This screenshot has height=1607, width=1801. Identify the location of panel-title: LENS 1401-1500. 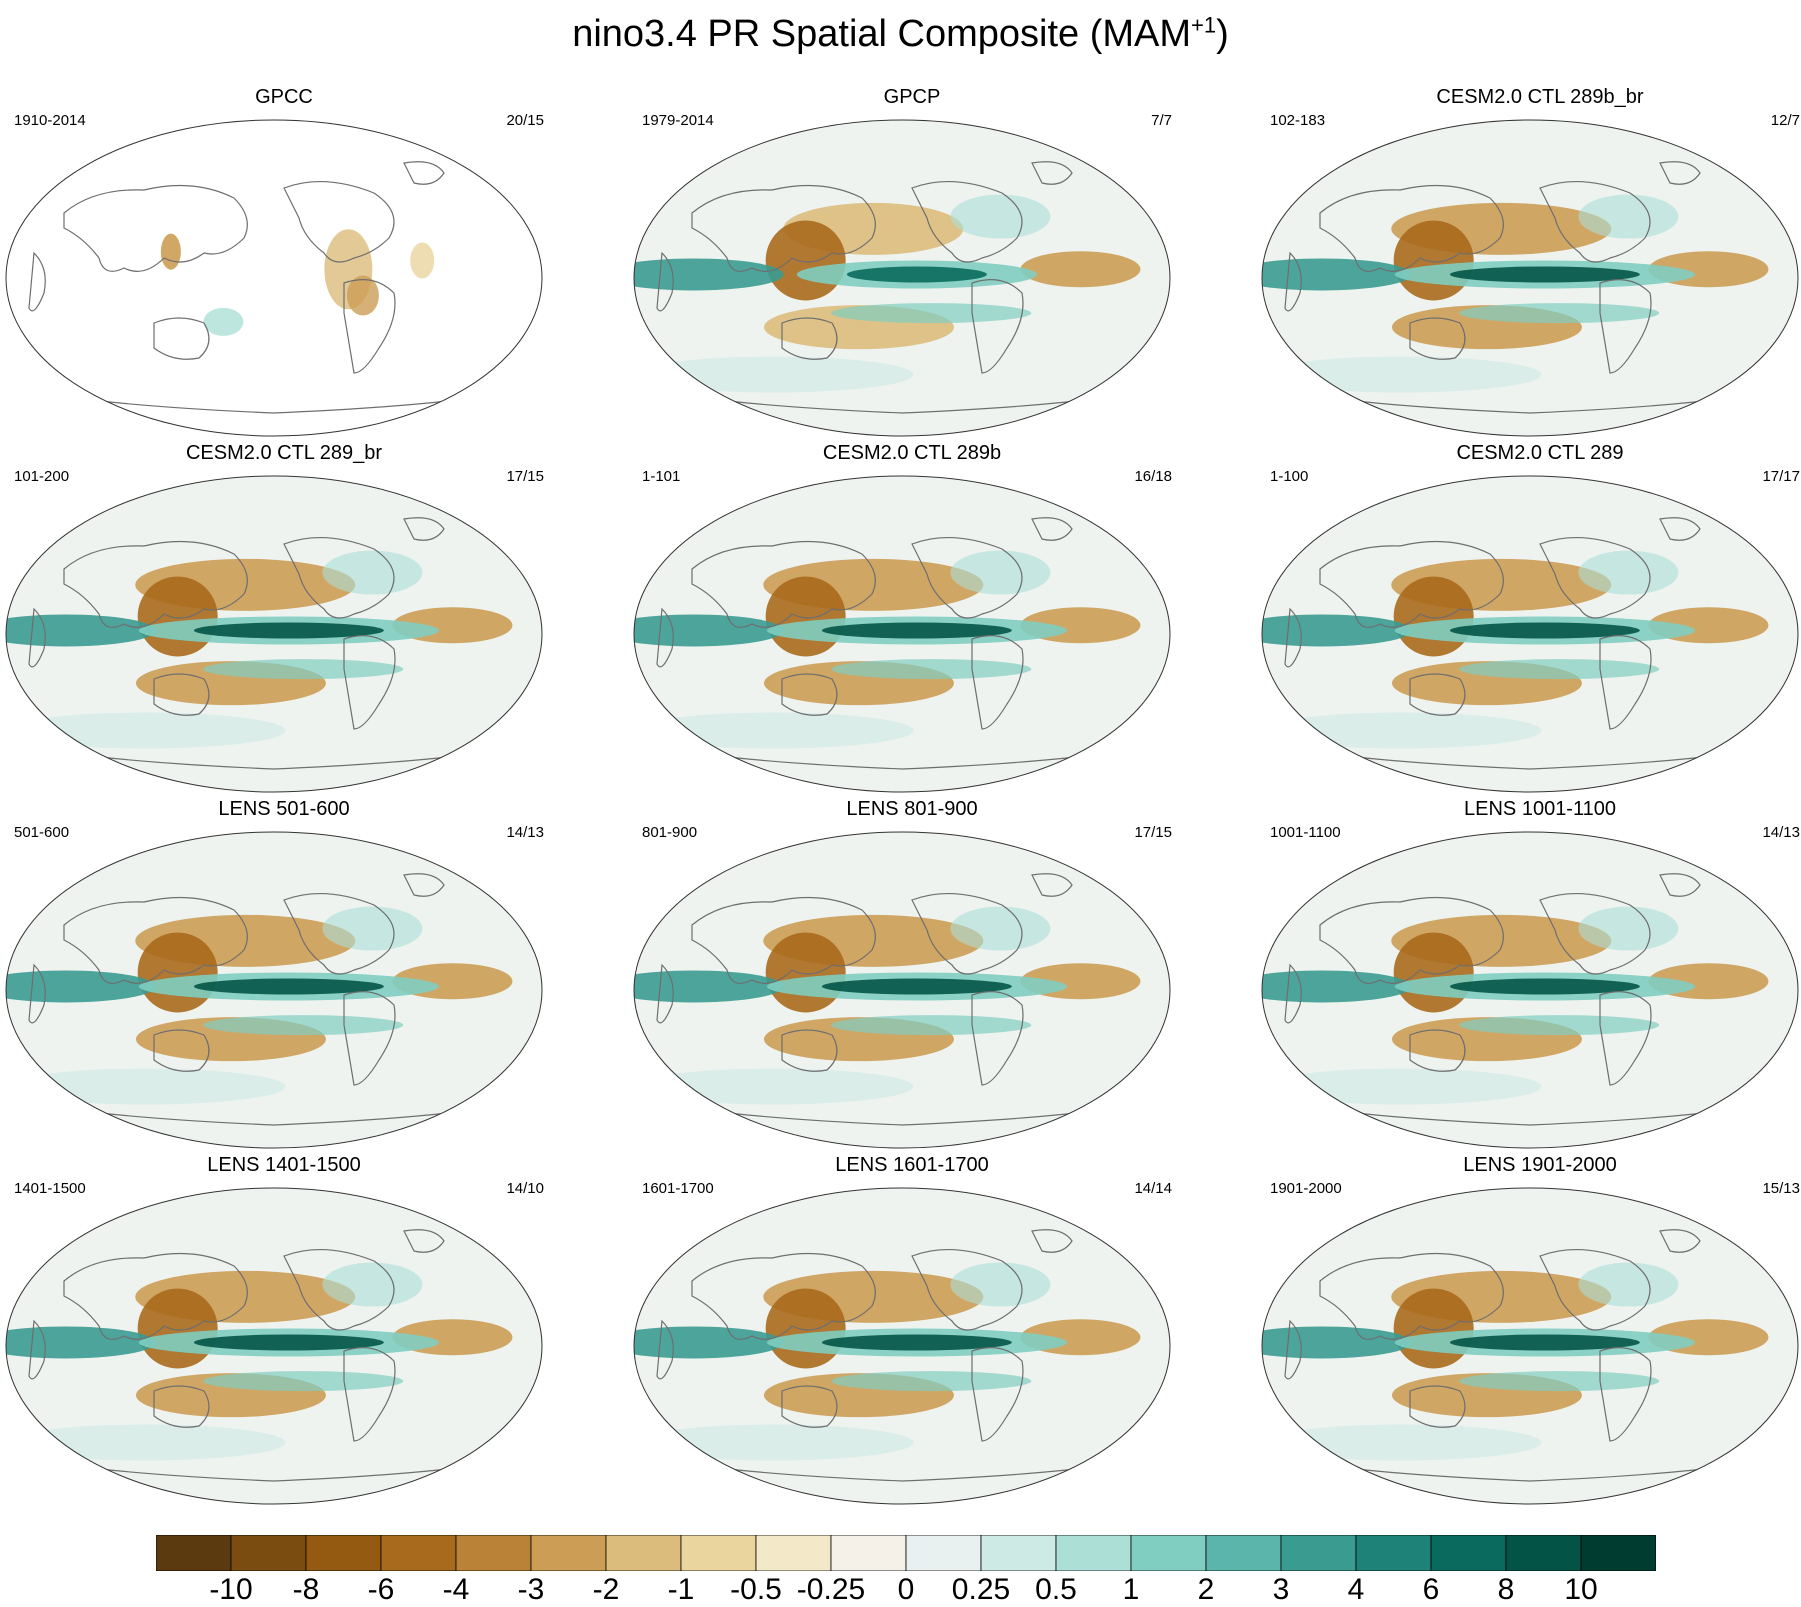
(284, 1165).